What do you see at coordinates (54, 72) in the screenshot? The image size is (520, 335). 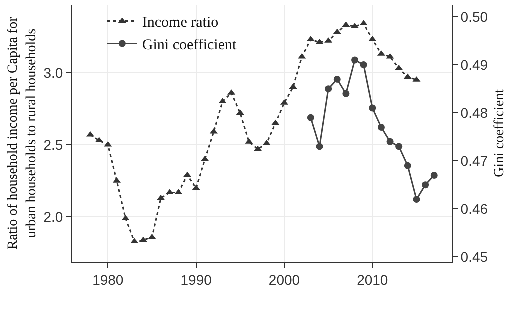 I see `y-tick-label: 3.0` at bounding box center [54, 72].